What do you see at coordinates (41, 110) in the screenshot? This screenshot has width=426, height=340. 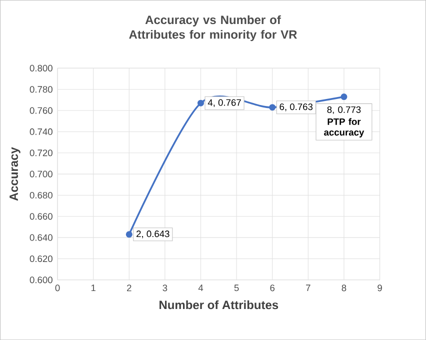 I see `y-tick-label: 0.760` at bounding box center [41, 110].